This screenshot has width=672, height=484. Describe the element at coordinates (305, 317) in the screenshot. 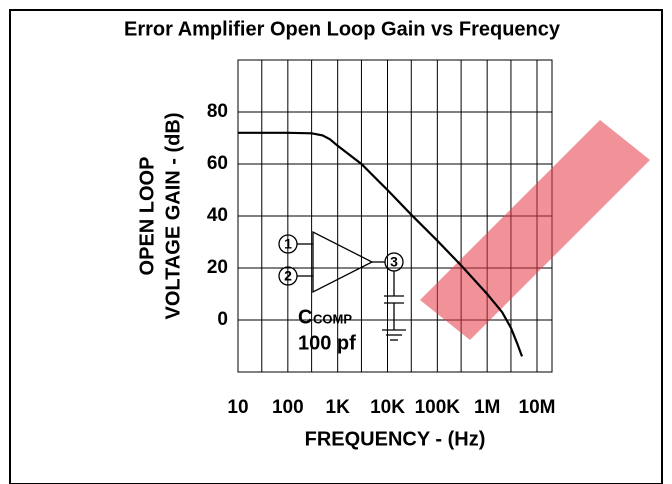

I see `cap-label: C` at that location.